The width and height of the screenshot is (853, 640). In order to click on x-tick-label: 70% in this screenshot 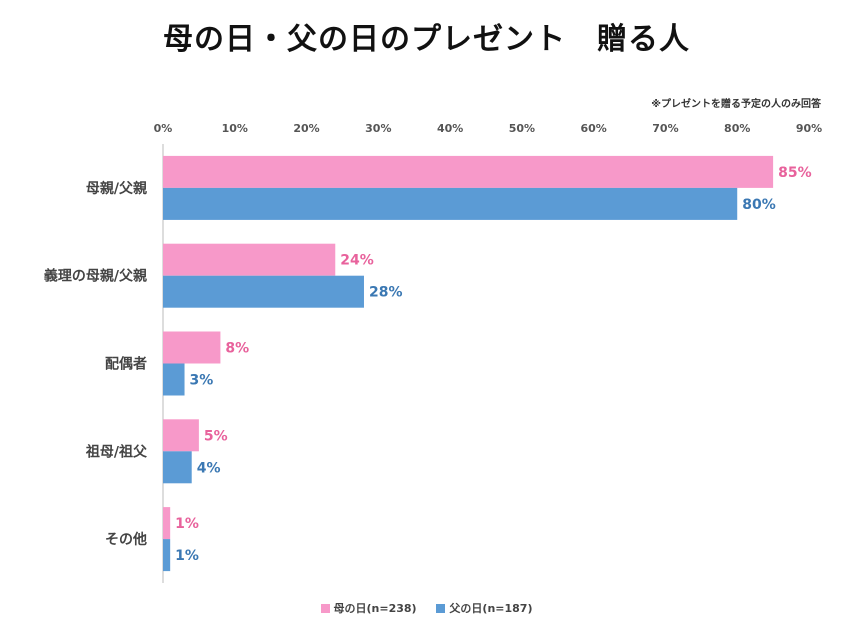, I will do `click(665, 128)`.